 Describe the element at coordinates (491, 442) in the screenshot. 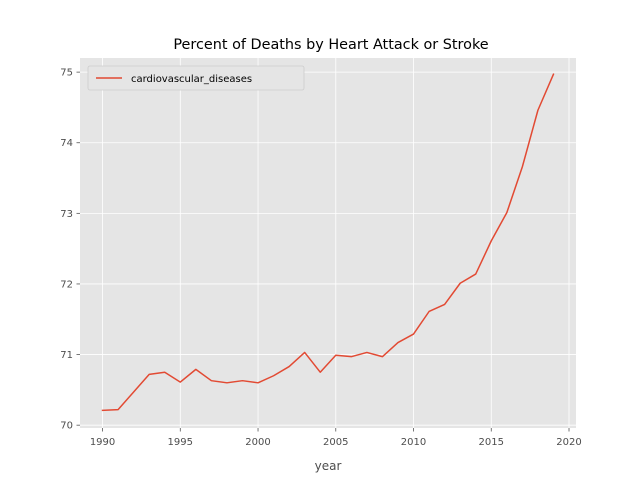

I see `x-tick-label: 2015` at that location.